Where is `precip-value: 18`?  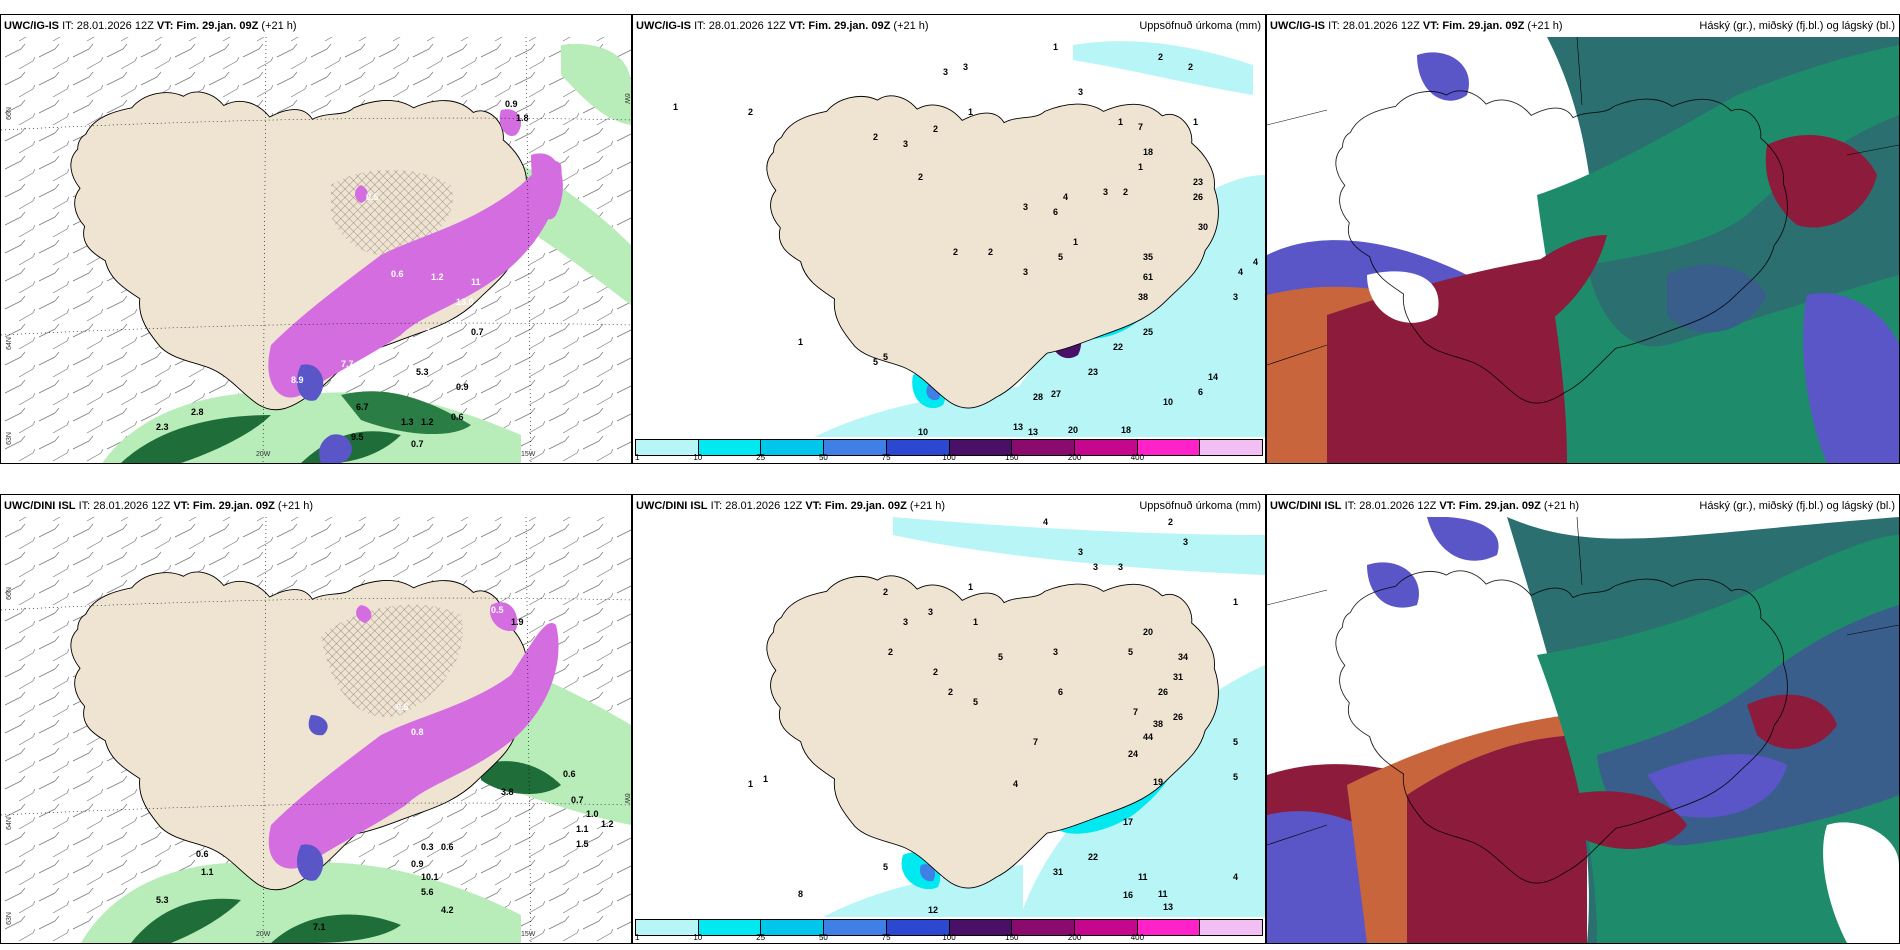 precip-value: 18 is located at coordinates (1148, 152).